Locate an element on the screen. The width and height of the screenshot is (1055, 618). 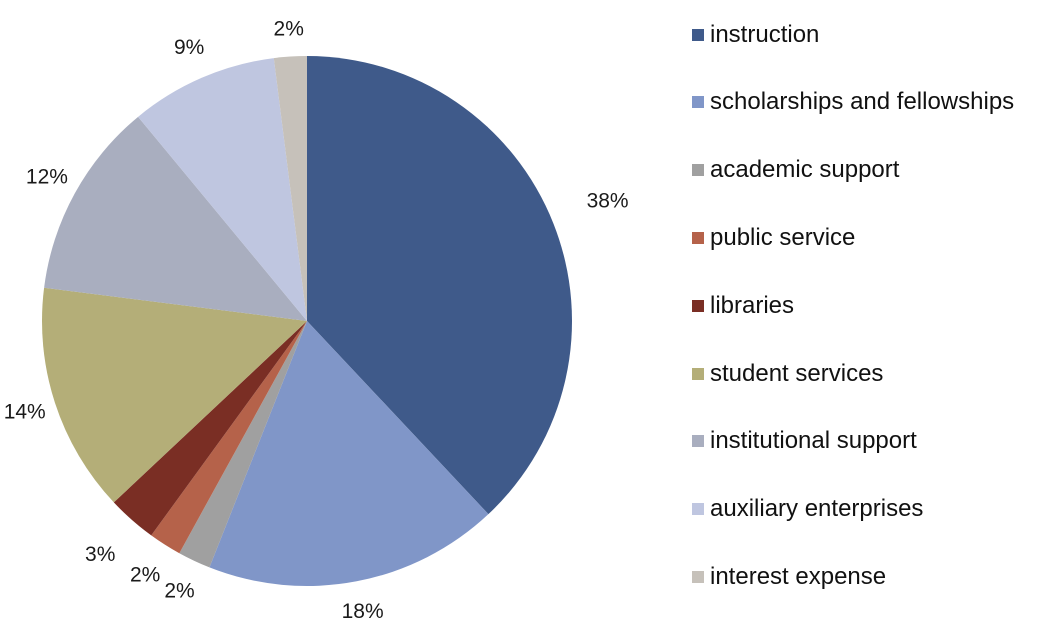
legend-label: instruction is located at coordinates (765, 34).